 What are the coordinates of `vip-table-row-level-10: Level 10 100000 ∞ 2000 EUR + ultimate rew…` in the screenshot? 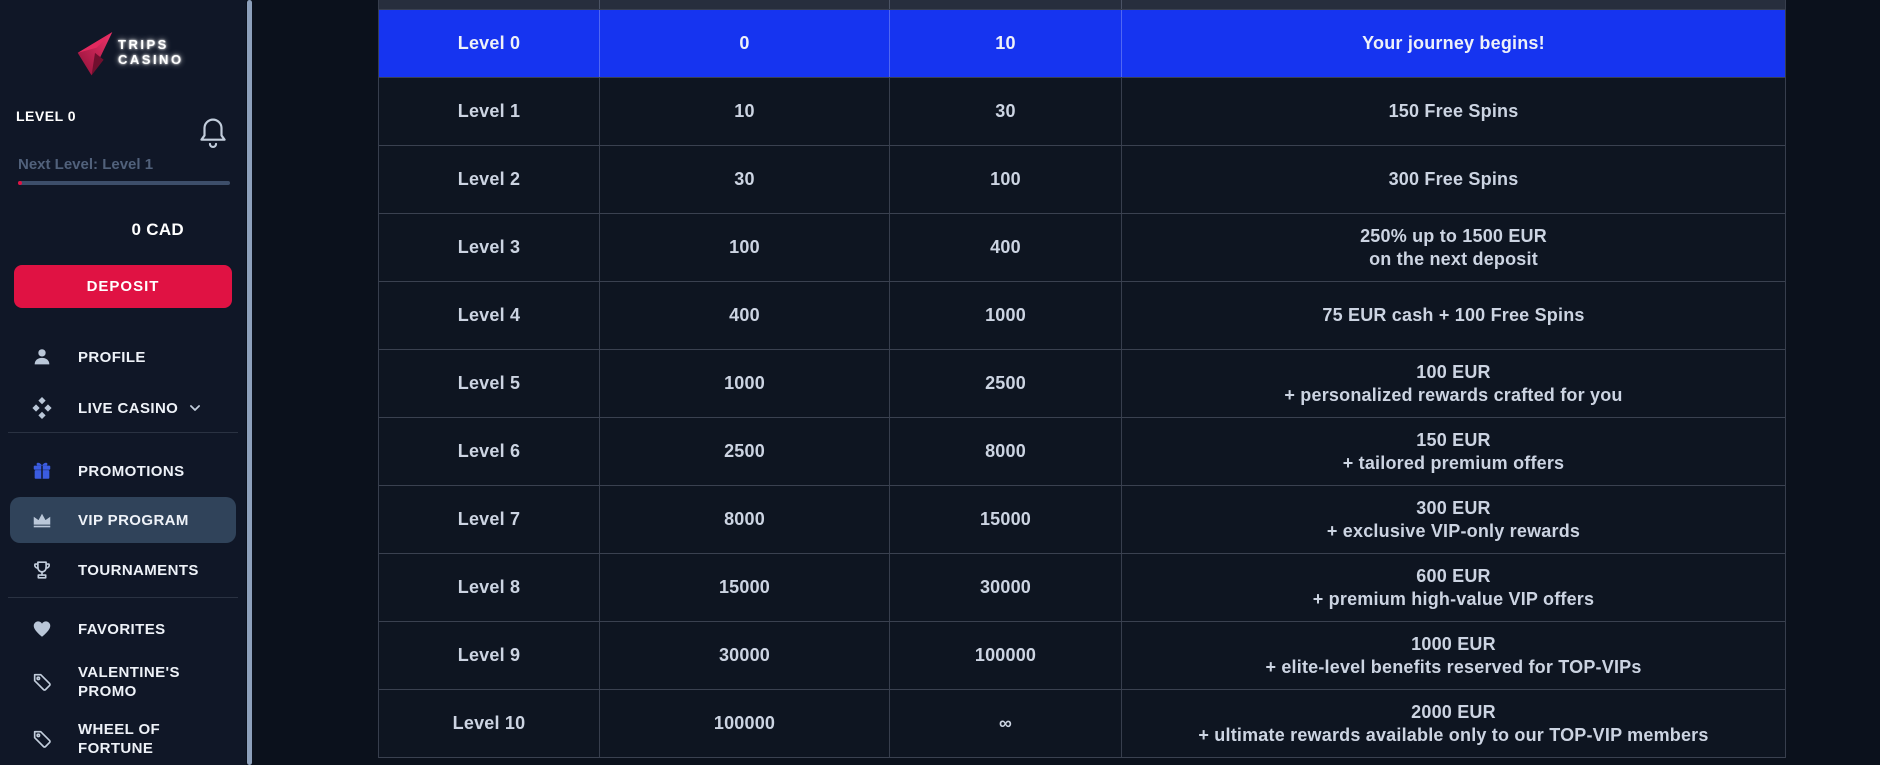 It's located at (1082, 724).